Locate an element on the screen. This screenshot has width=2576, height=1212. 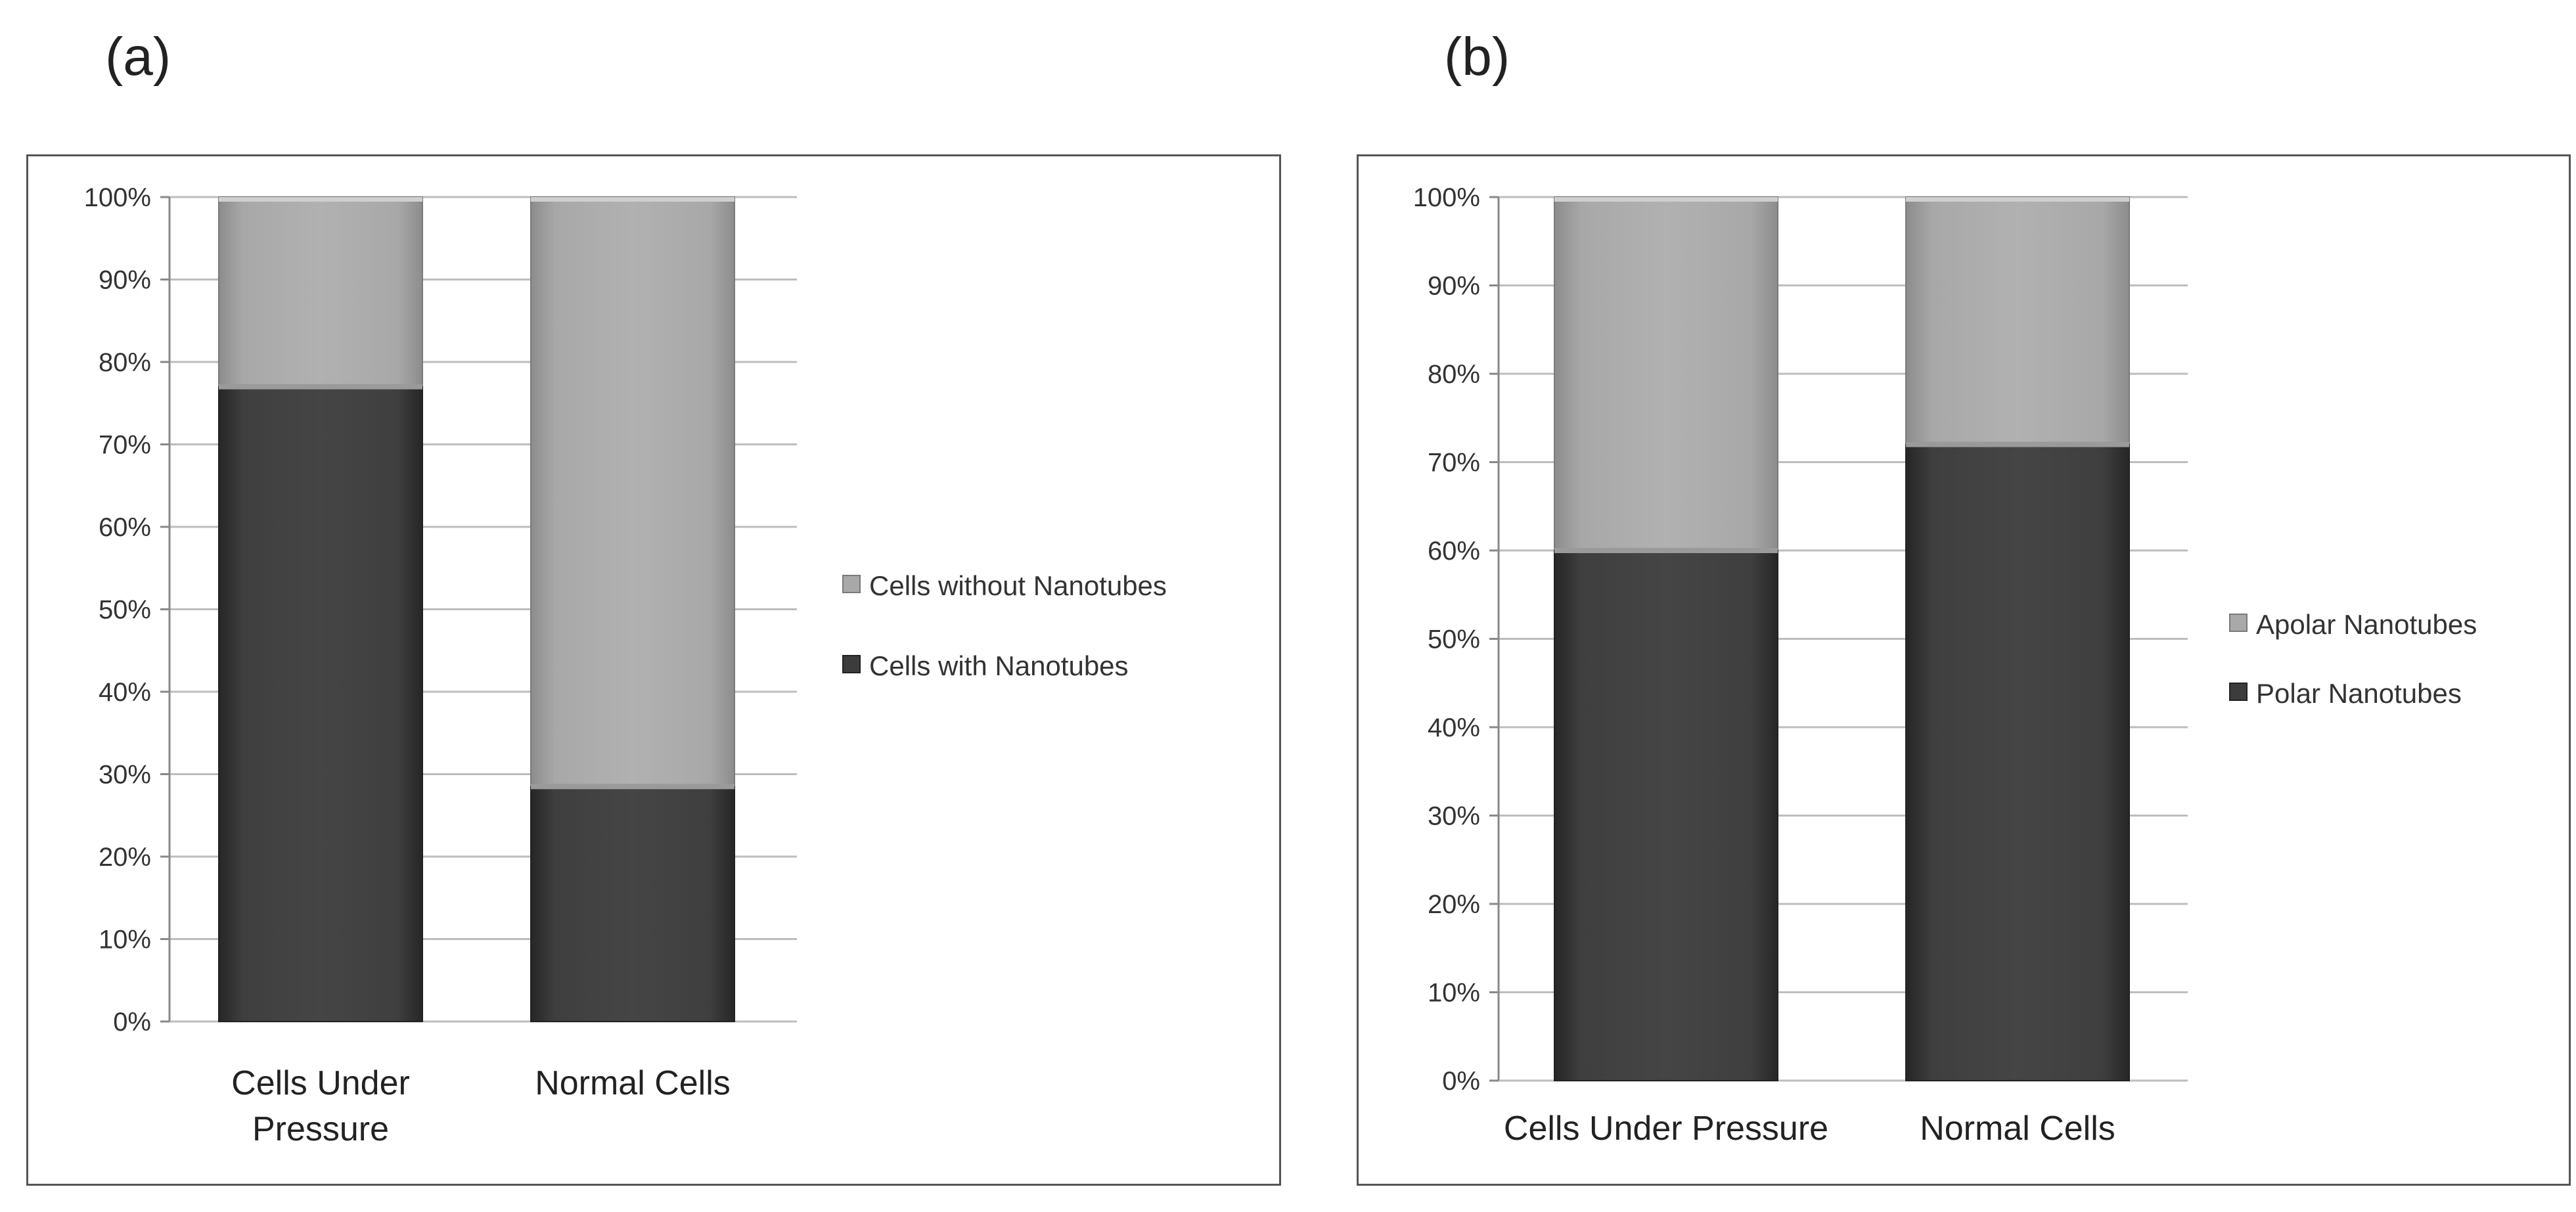
panel-b-label: (b) is located at coordinates (1477, 57).